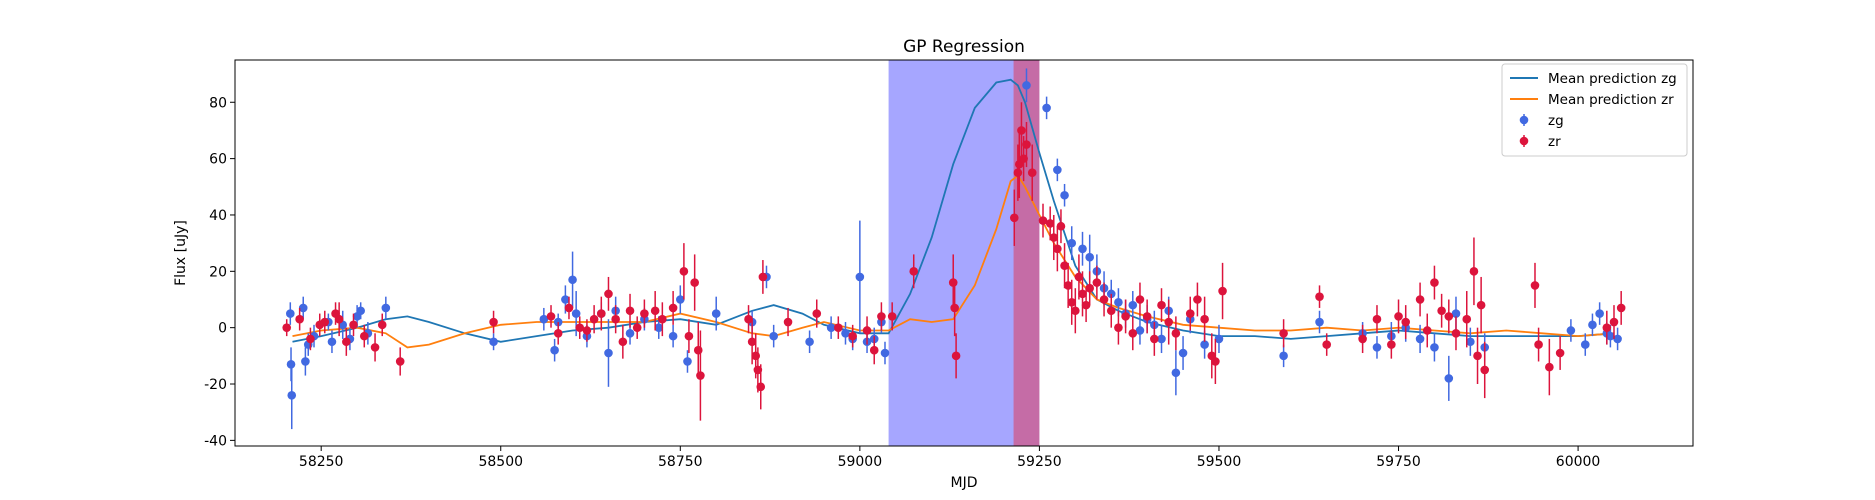 The image size is (1875, 500). What do you see at coordinates (1540, 142) in the screenshot?
I see `legend-item: zr` at bounding box center [1540, 142].